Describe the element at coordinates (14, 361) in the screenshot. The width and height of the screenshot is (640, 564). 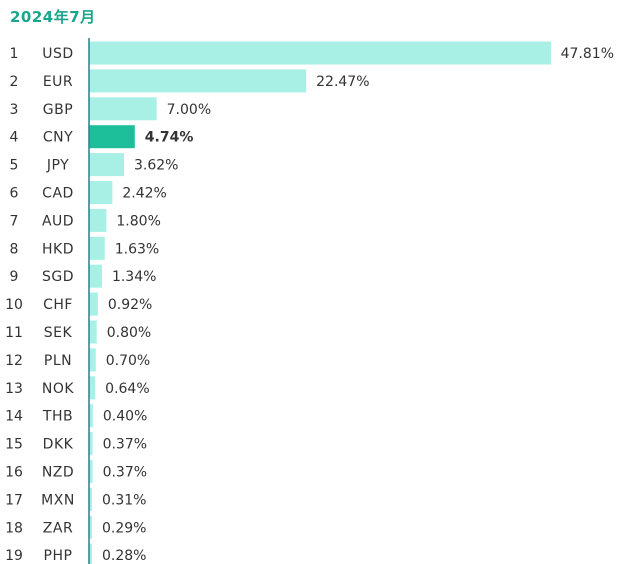
I see `rank-label: 12` at that location.